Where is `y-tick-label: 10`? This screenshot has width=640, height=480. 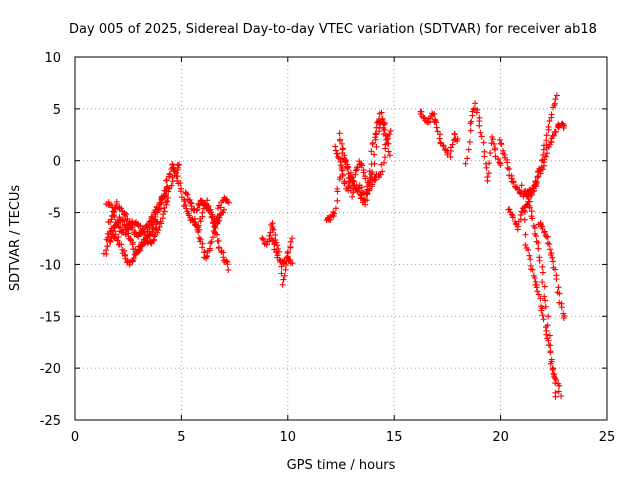
y-tick-label: 10 is located at coordinates (52, 58).